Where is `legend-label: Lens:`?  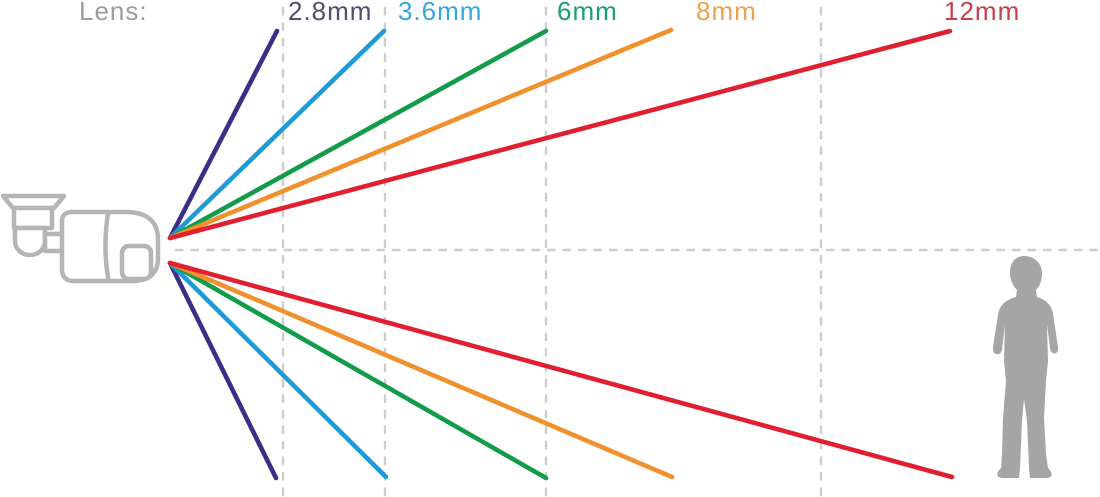 legend-label: Lens: is located at coordinates (113, 13).